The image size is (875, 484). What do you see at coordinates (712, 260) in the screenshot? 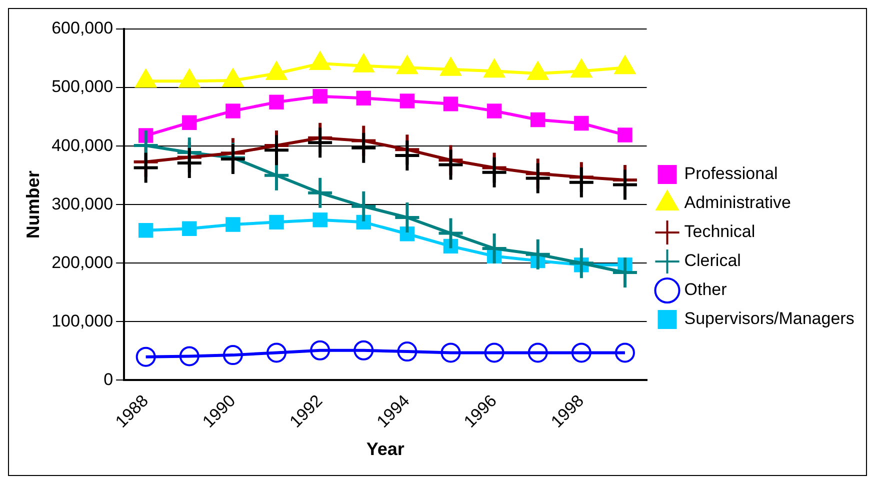
I see `legend-label: Clerical` at bounding box center [712, 260].